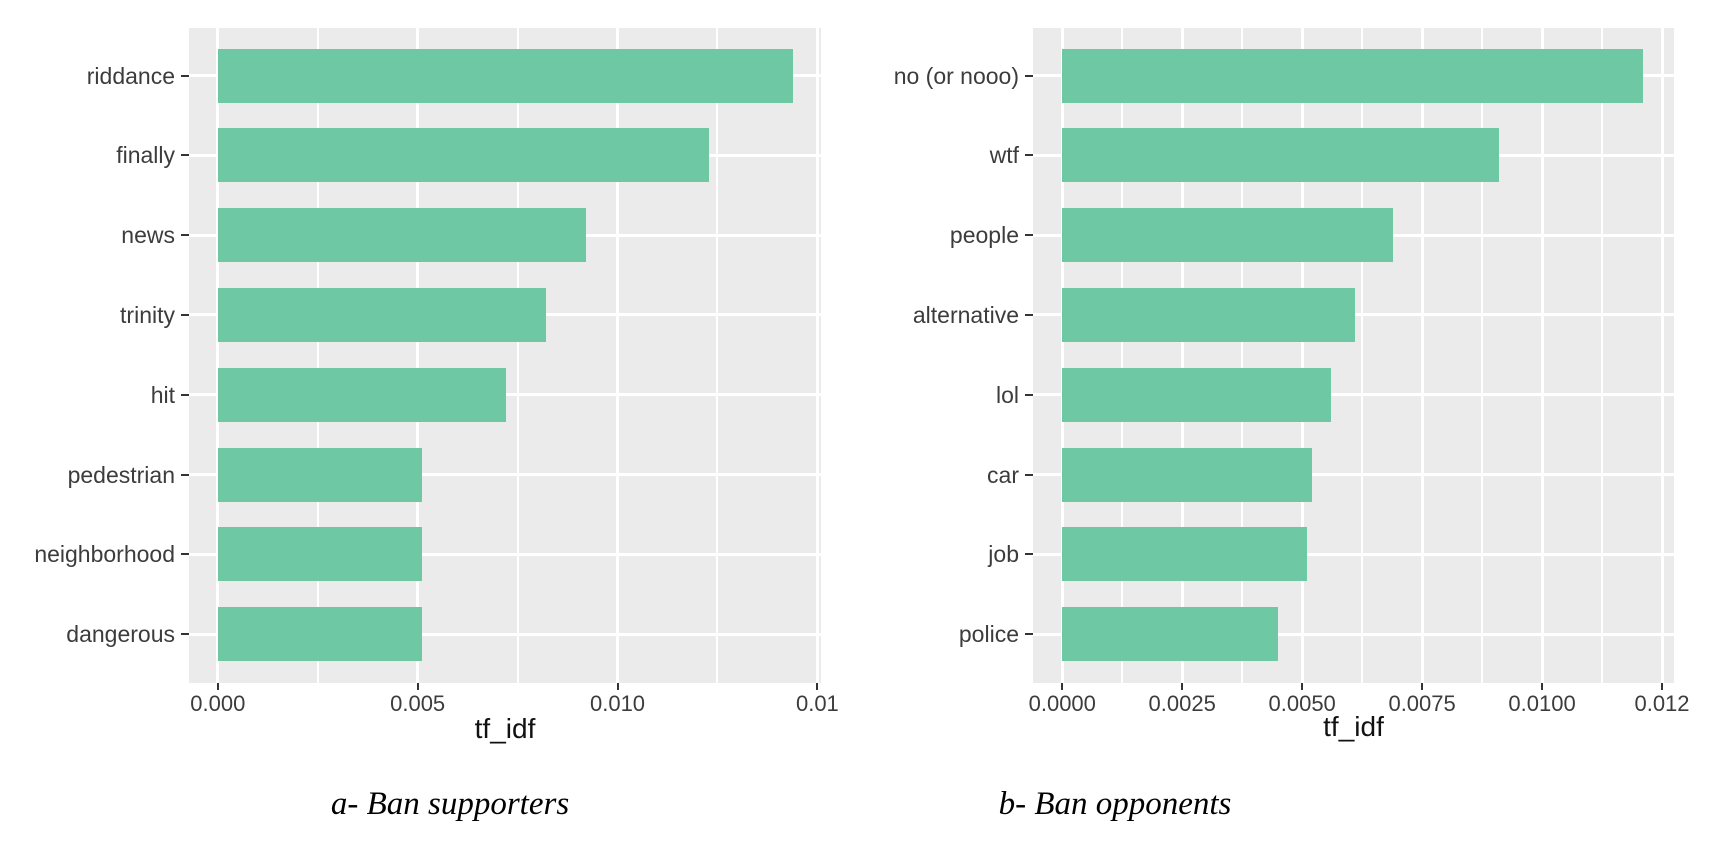 This screenshot has height=845, width=1726. Describe the element at coordinates (1662, 703) in the screenshot. I see `x-tick-label: 0.012` at that location.